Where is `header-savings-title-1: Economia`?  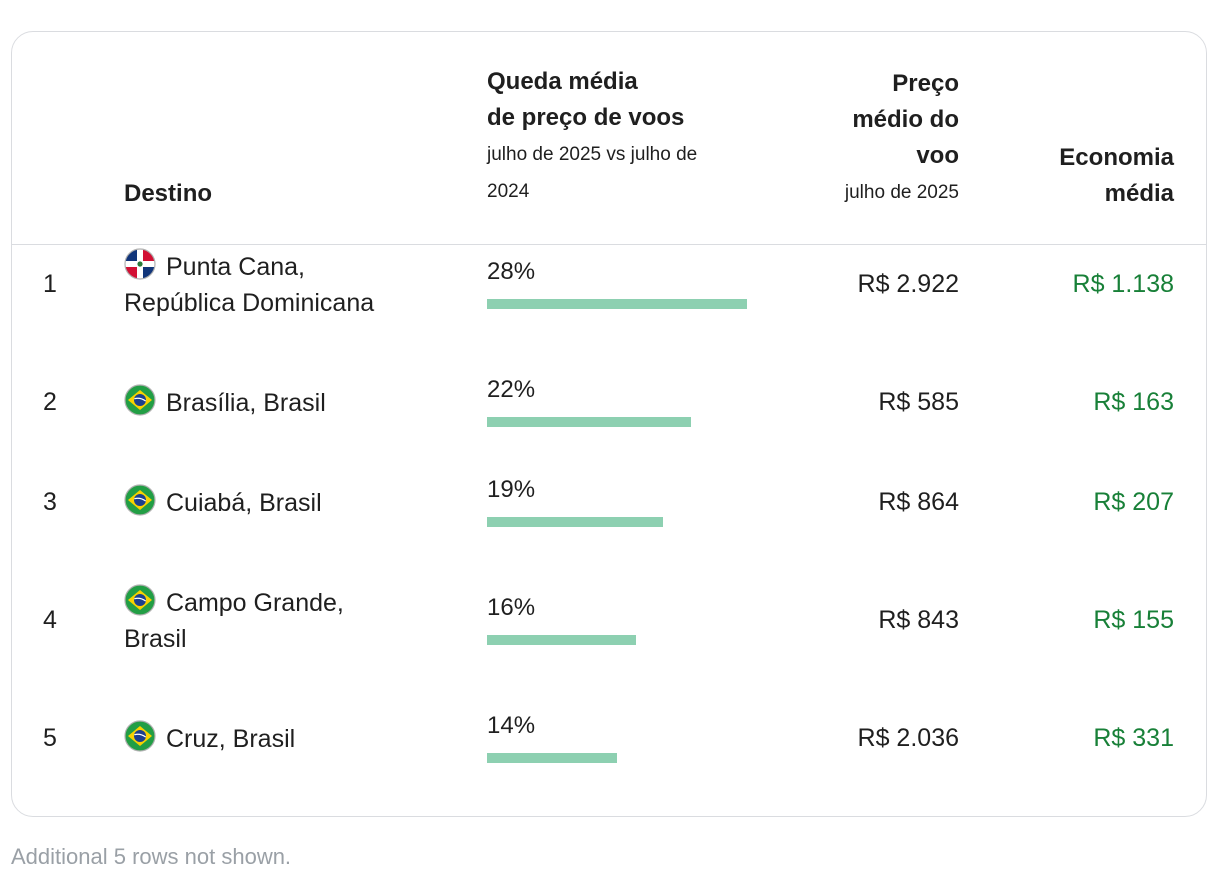 header-savings-title-1: Economia is located at coordinates (1116, 157).